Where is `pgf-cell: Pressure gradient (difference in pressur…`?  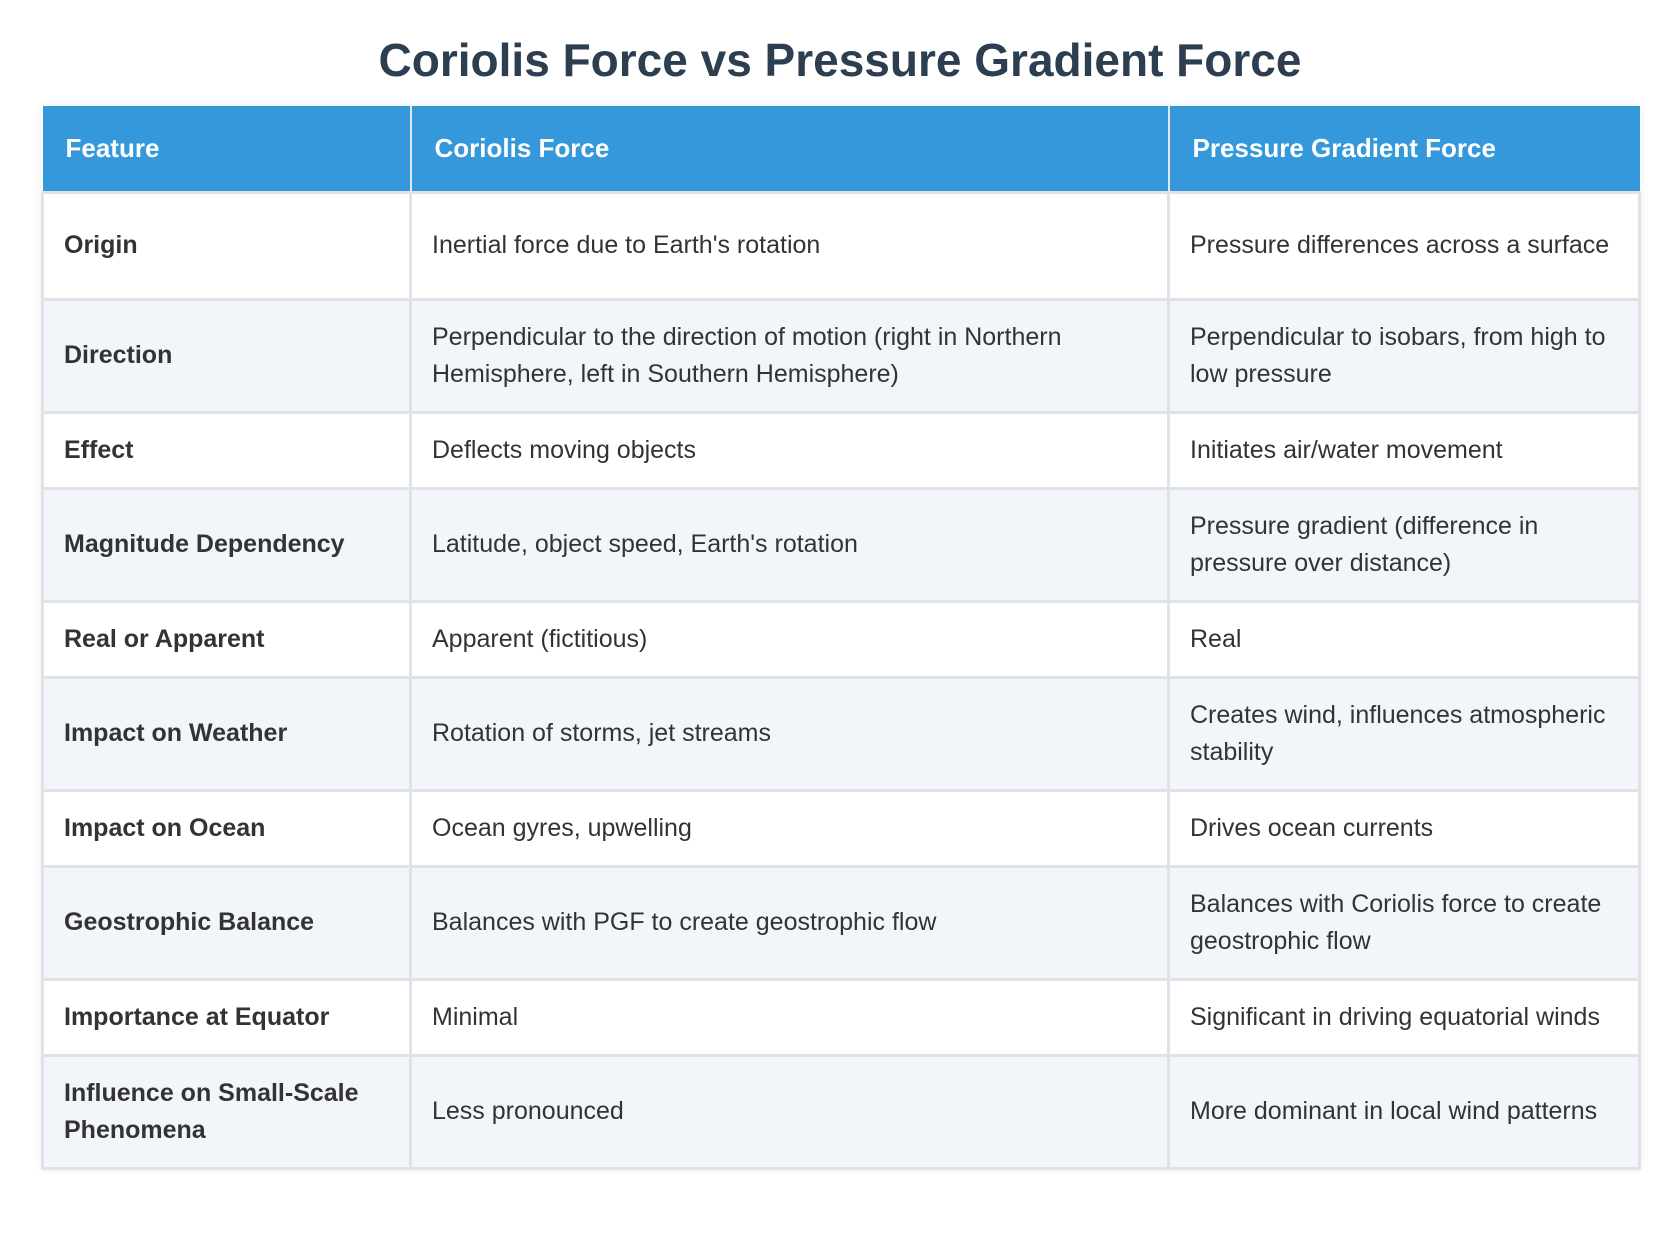 pgf-cell: Pressure gradient (difference in pressur… is located at coordinates (1404, 544).